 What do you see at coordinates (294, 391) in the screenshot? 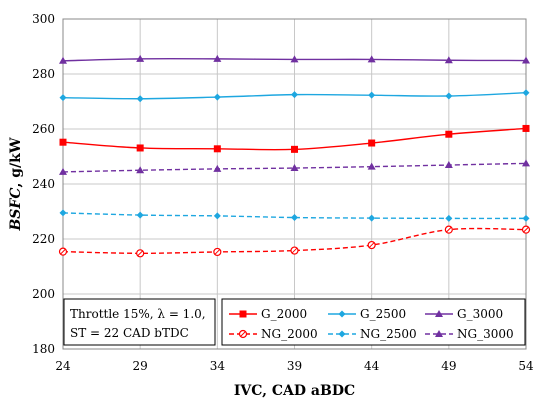
I see `x-axis-title: IVC, CAD aBDC` at bounding box center [294, 391].